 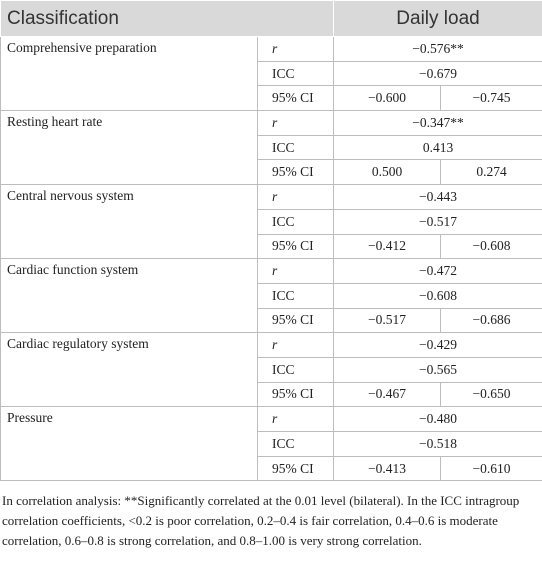 I want to click on classification-cell: Central nervous system, so click(x=129, y=222).